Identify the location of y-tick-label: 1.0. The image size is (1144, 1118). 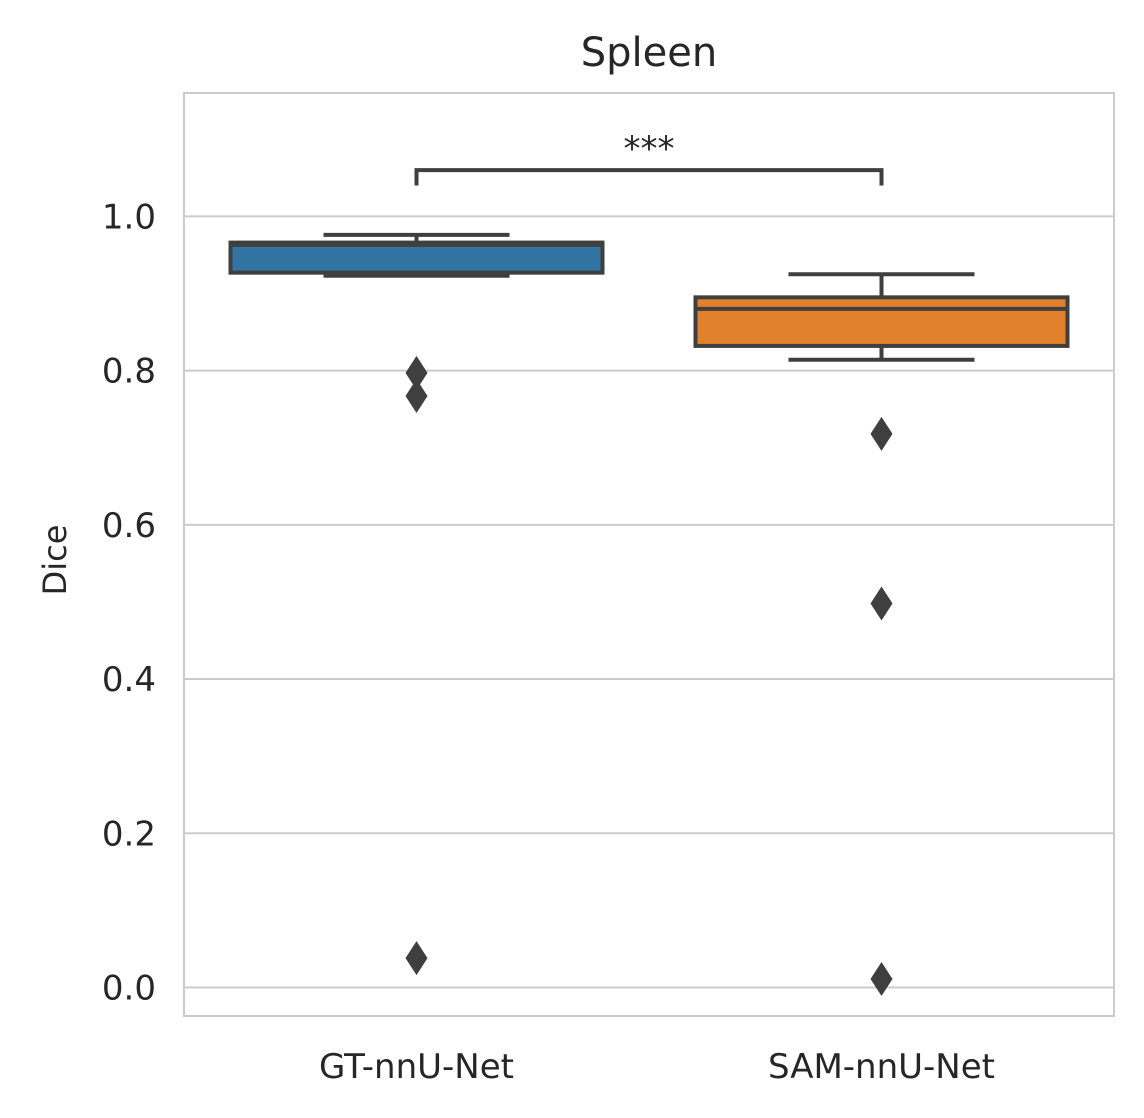
(129, 217).